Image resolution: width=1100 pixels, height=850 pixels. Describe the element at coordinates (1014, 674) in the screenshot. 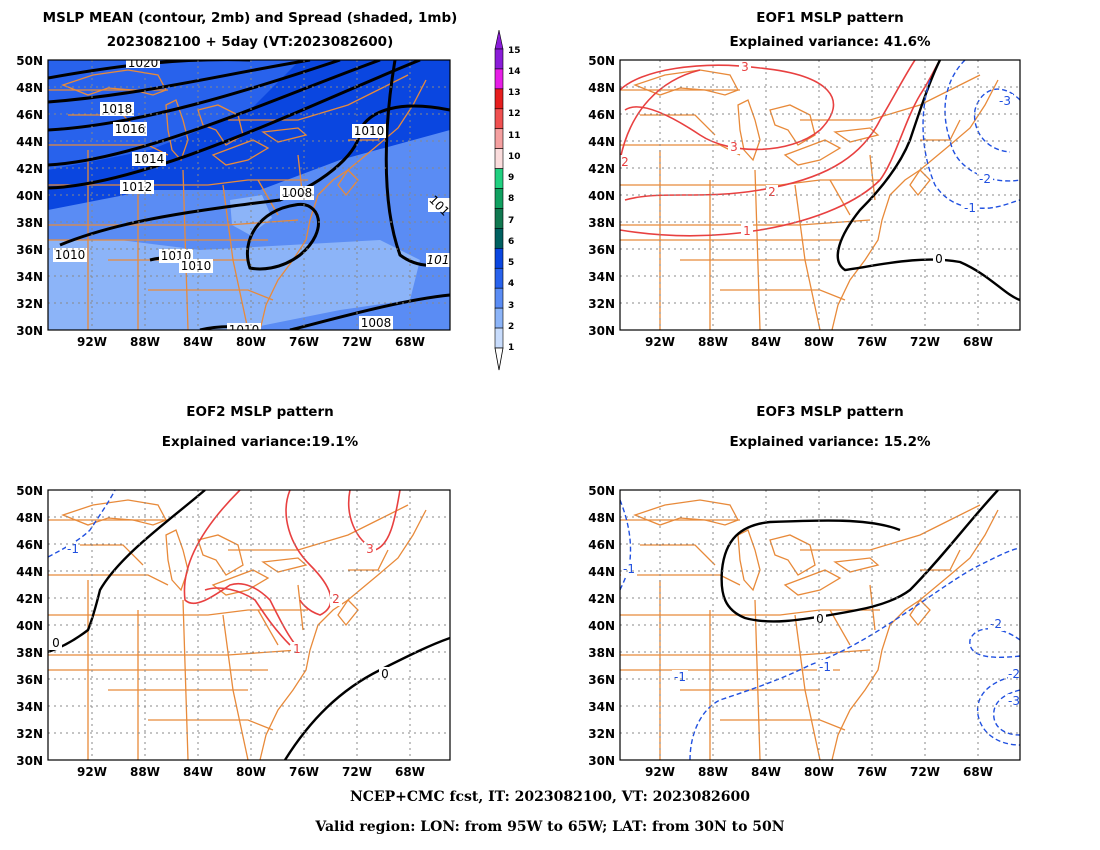

I see `contour-label: -2` at that location.